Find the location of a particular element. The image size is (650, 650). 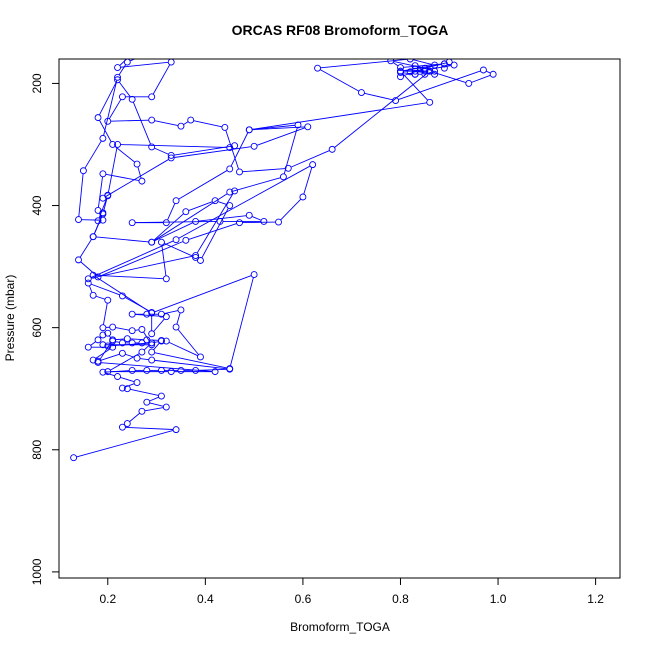

x-tick-label-4: 1.0 is located at coordinates (498, 599).